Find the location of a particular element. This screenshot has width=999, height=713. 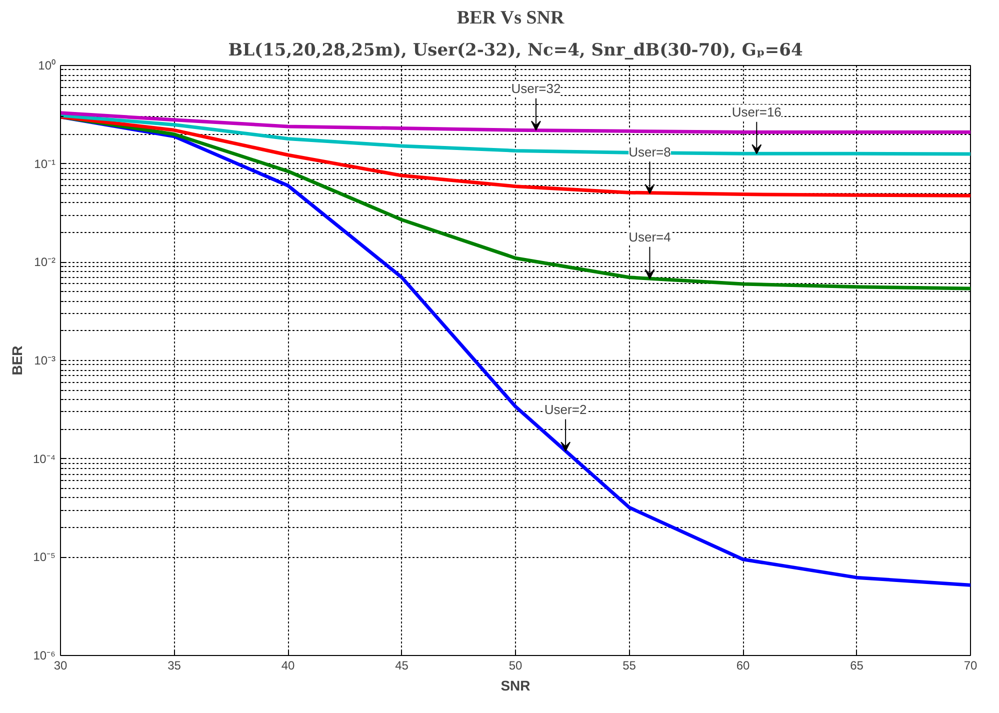

y-tick-label: 10⁻⁵ is located at coordinates (44, 557).